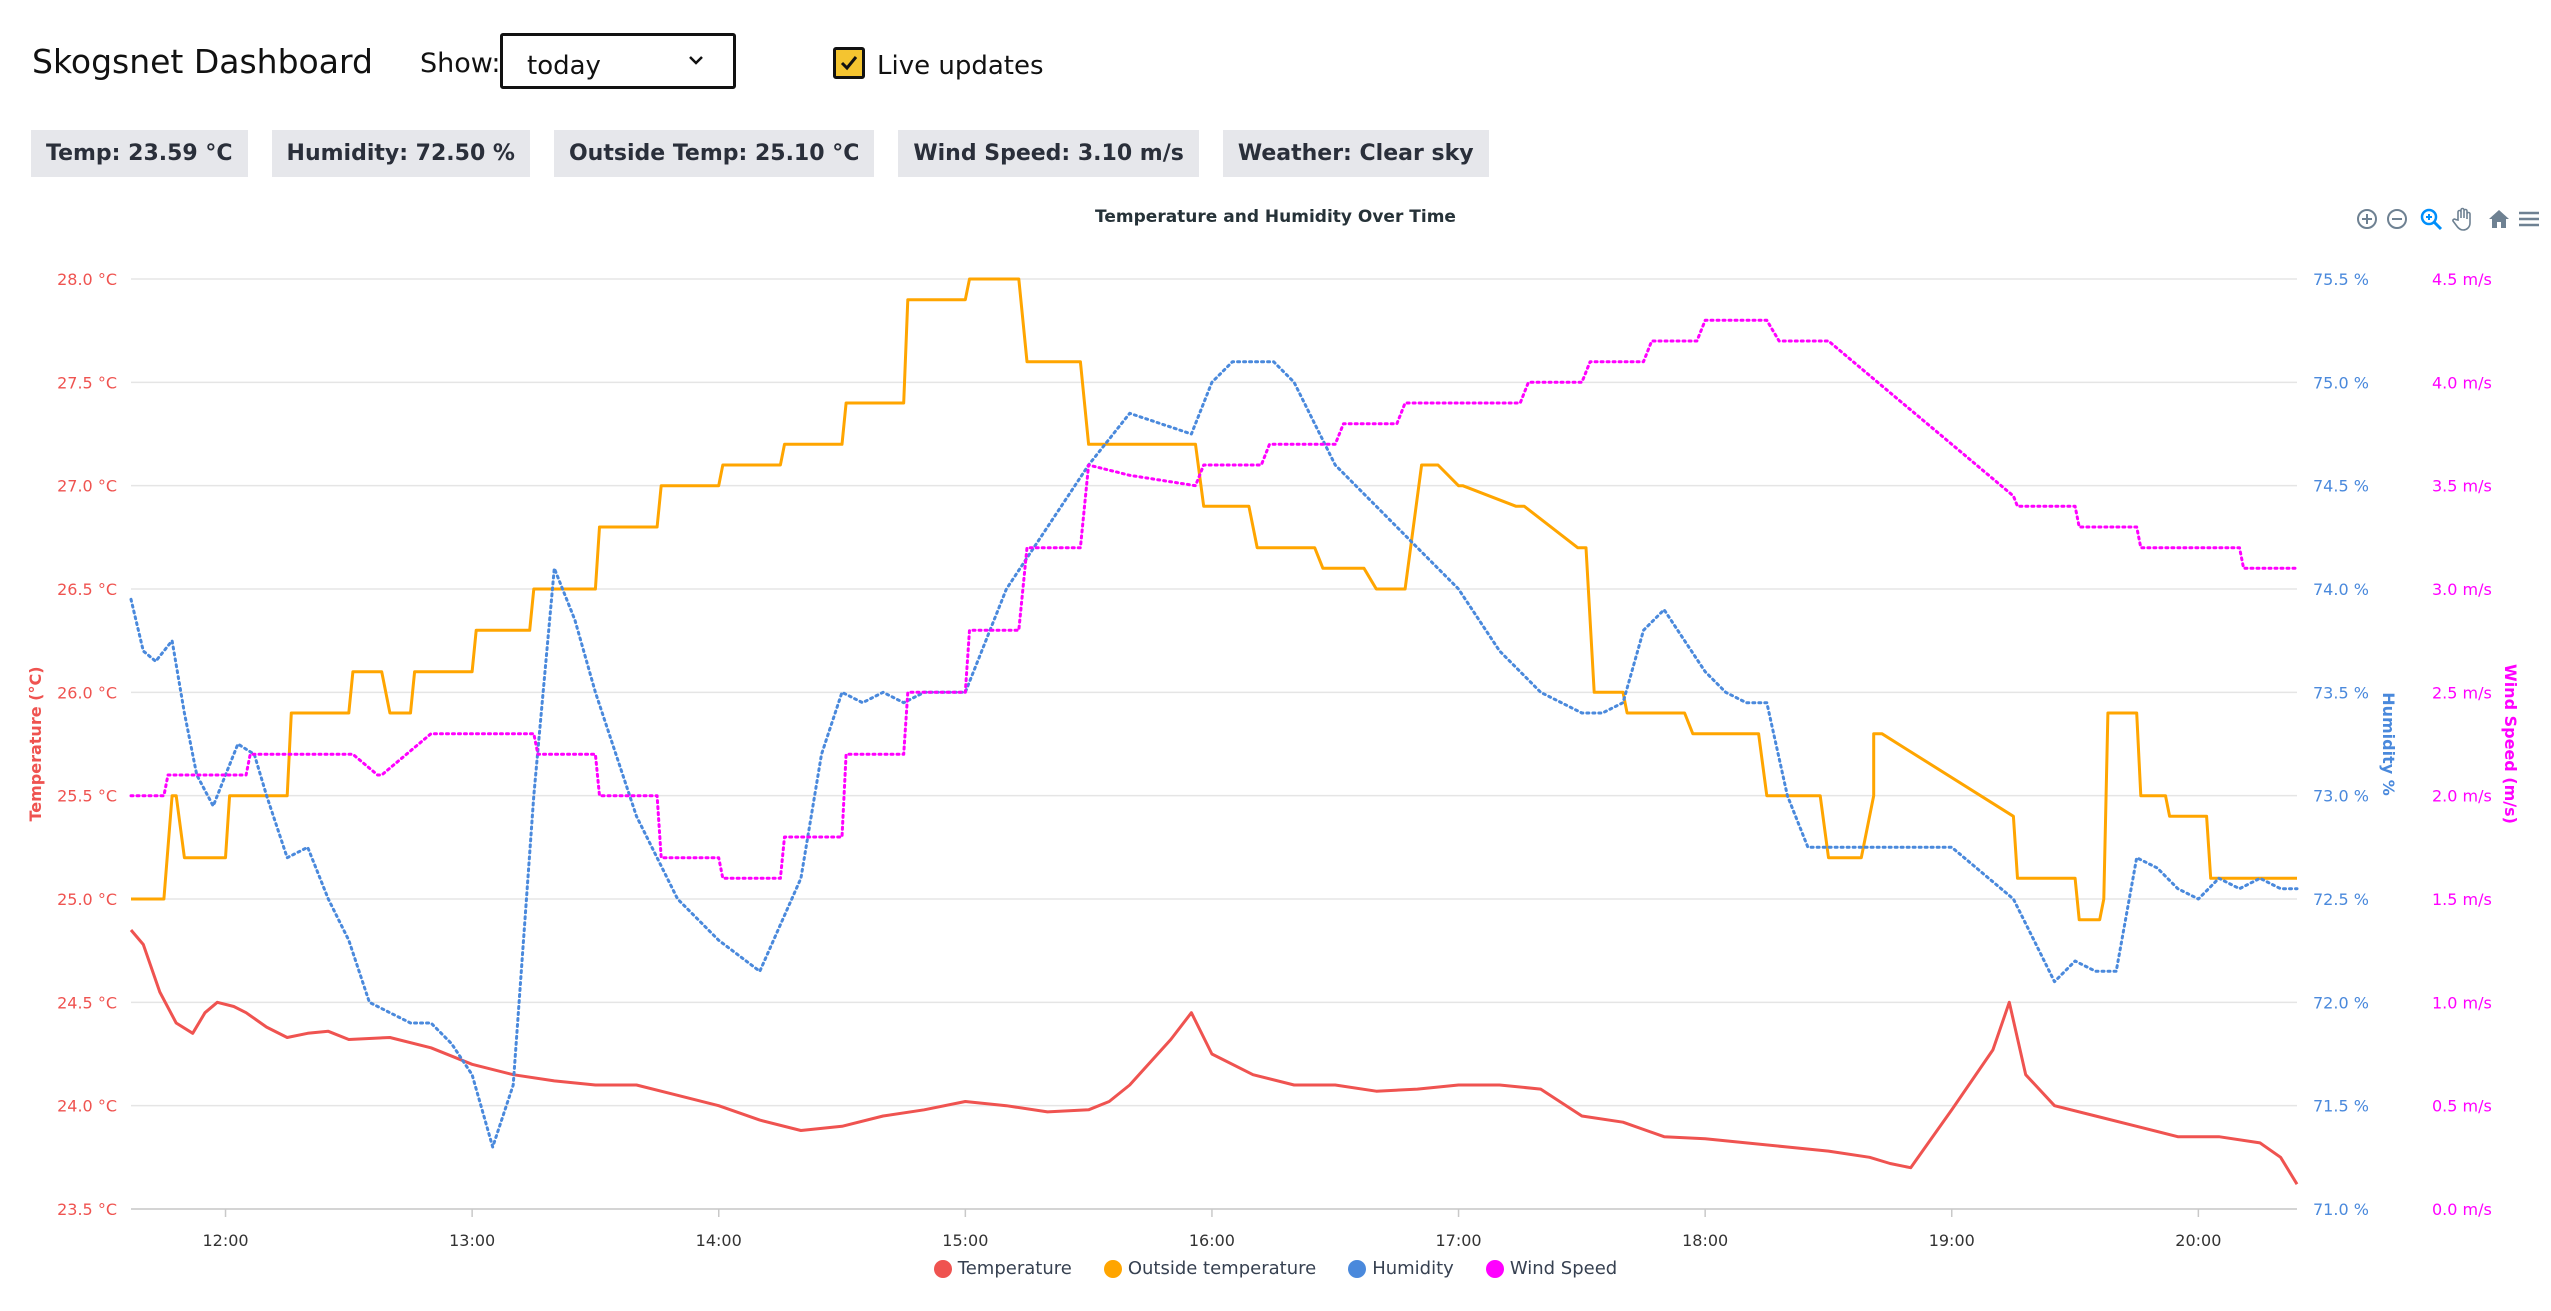  I want to click on legend-item-outside-temperature: Outside temperature, so click(1210, 1268).